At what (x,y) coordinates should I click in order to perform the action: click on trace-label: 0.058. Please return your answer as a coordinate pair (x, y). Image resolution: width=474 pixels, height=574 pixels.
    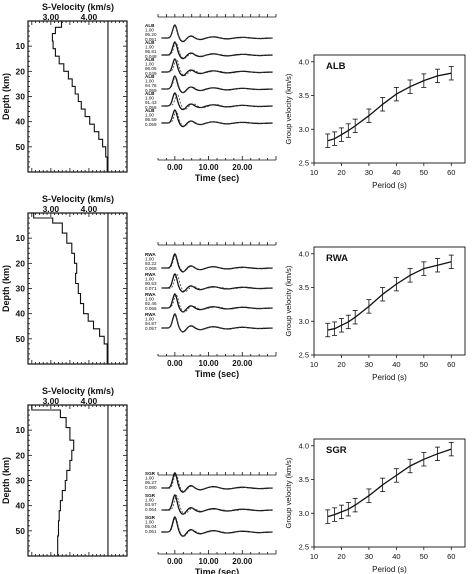
    Looking at the image, I should click on (151, 107).